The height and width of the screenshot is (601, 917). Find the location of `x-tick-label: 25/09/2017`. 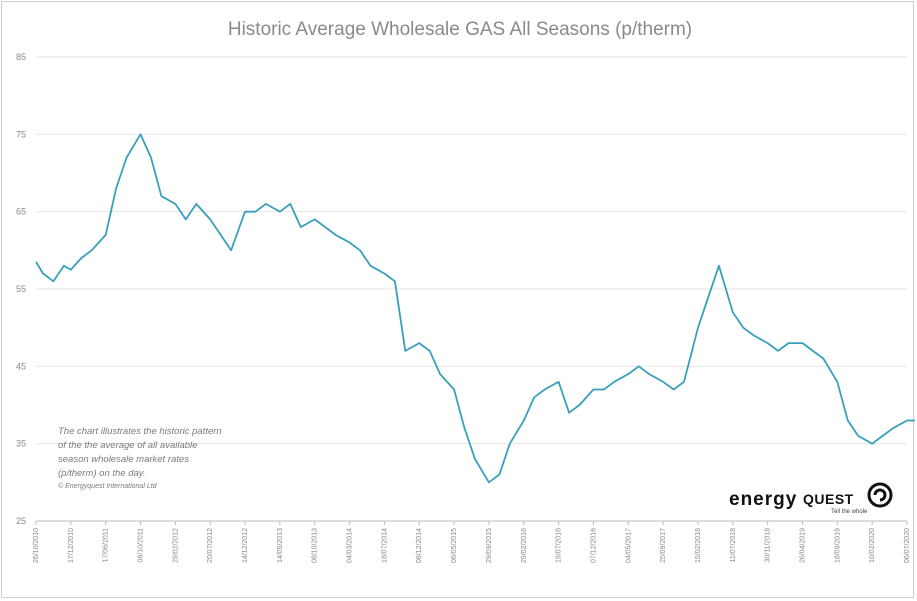

x-tick-label: 25/09/2017 is located at coordinates (663, 545).